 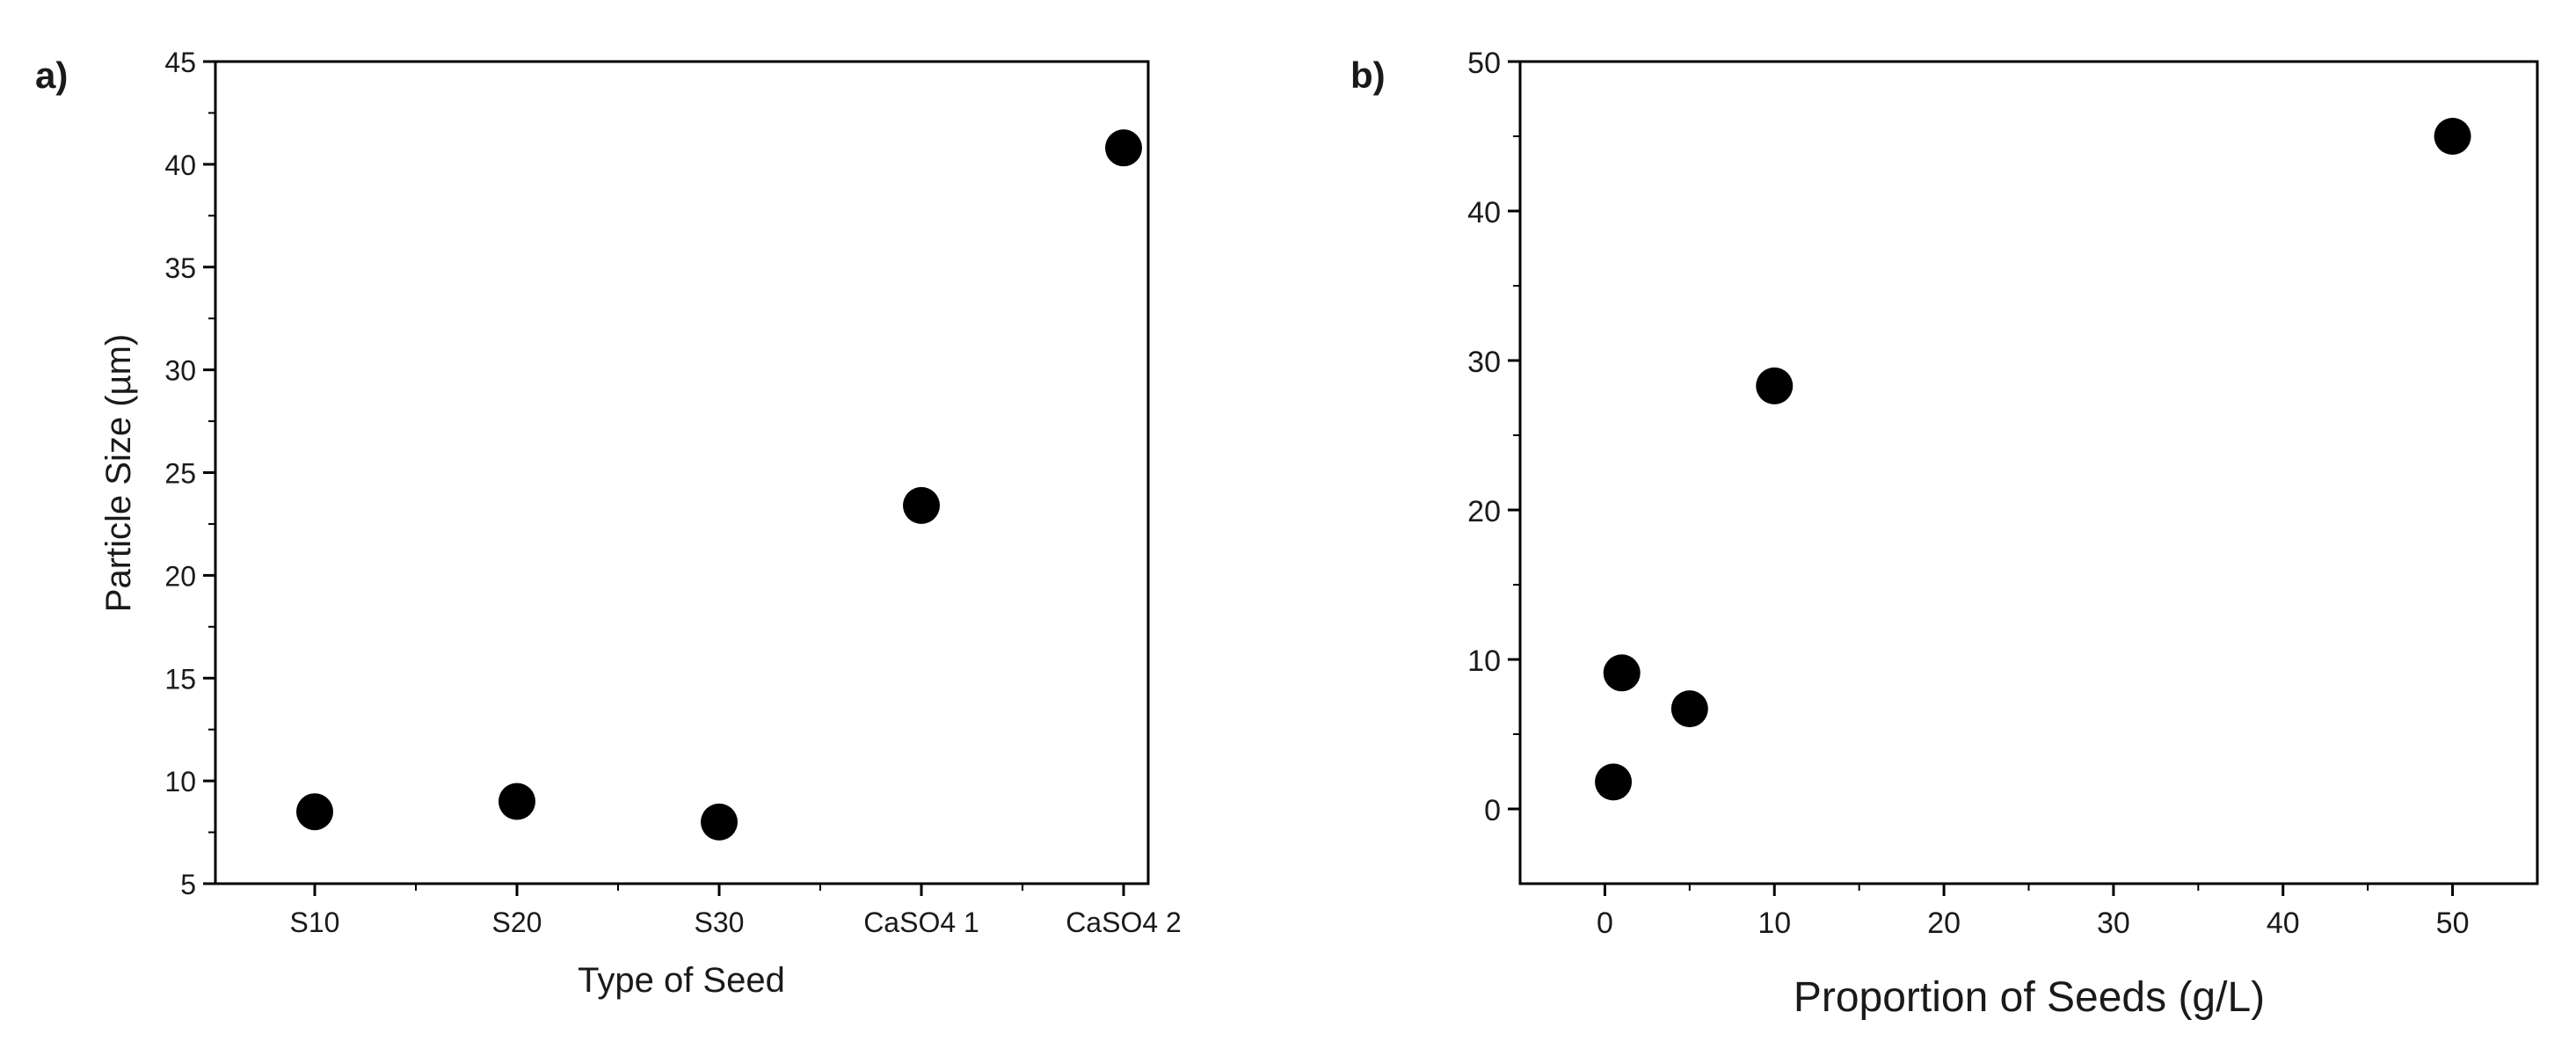 I want to click on panel-a-x-tick-label: CaSO4 2, so click(x=1124, y=922).